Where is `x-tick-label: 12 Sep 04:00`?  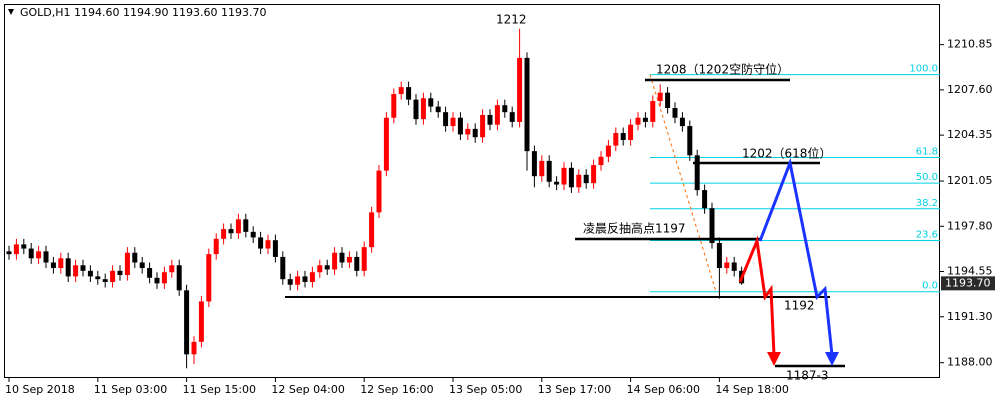
x-tick-label: 12 Sep 04:00 is located at coordinates (307, 389).